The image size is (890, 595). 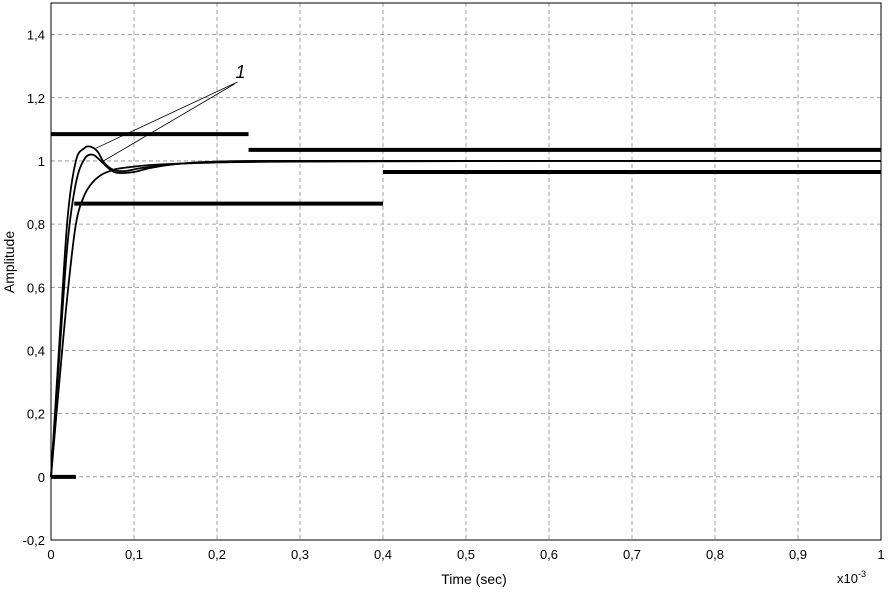 I want to click on x-axis-multiplier-base: x10, so click(x=847, y=578).